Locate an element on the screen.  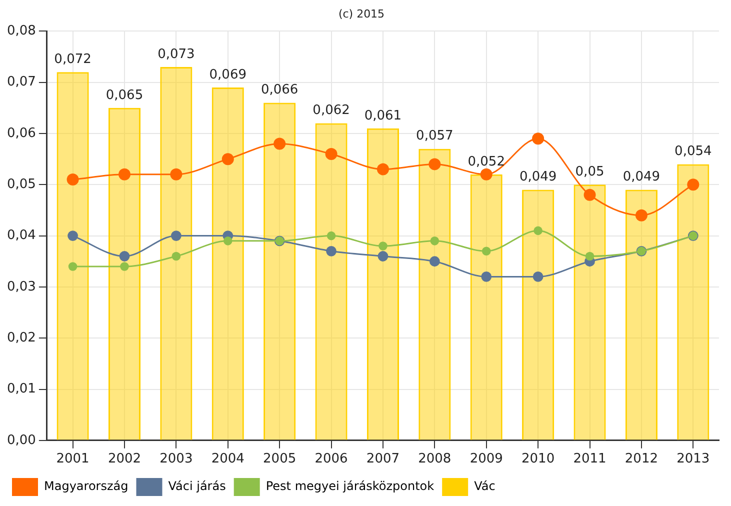
y-tick-label: 0,07 is located at coordinates (21, 82).